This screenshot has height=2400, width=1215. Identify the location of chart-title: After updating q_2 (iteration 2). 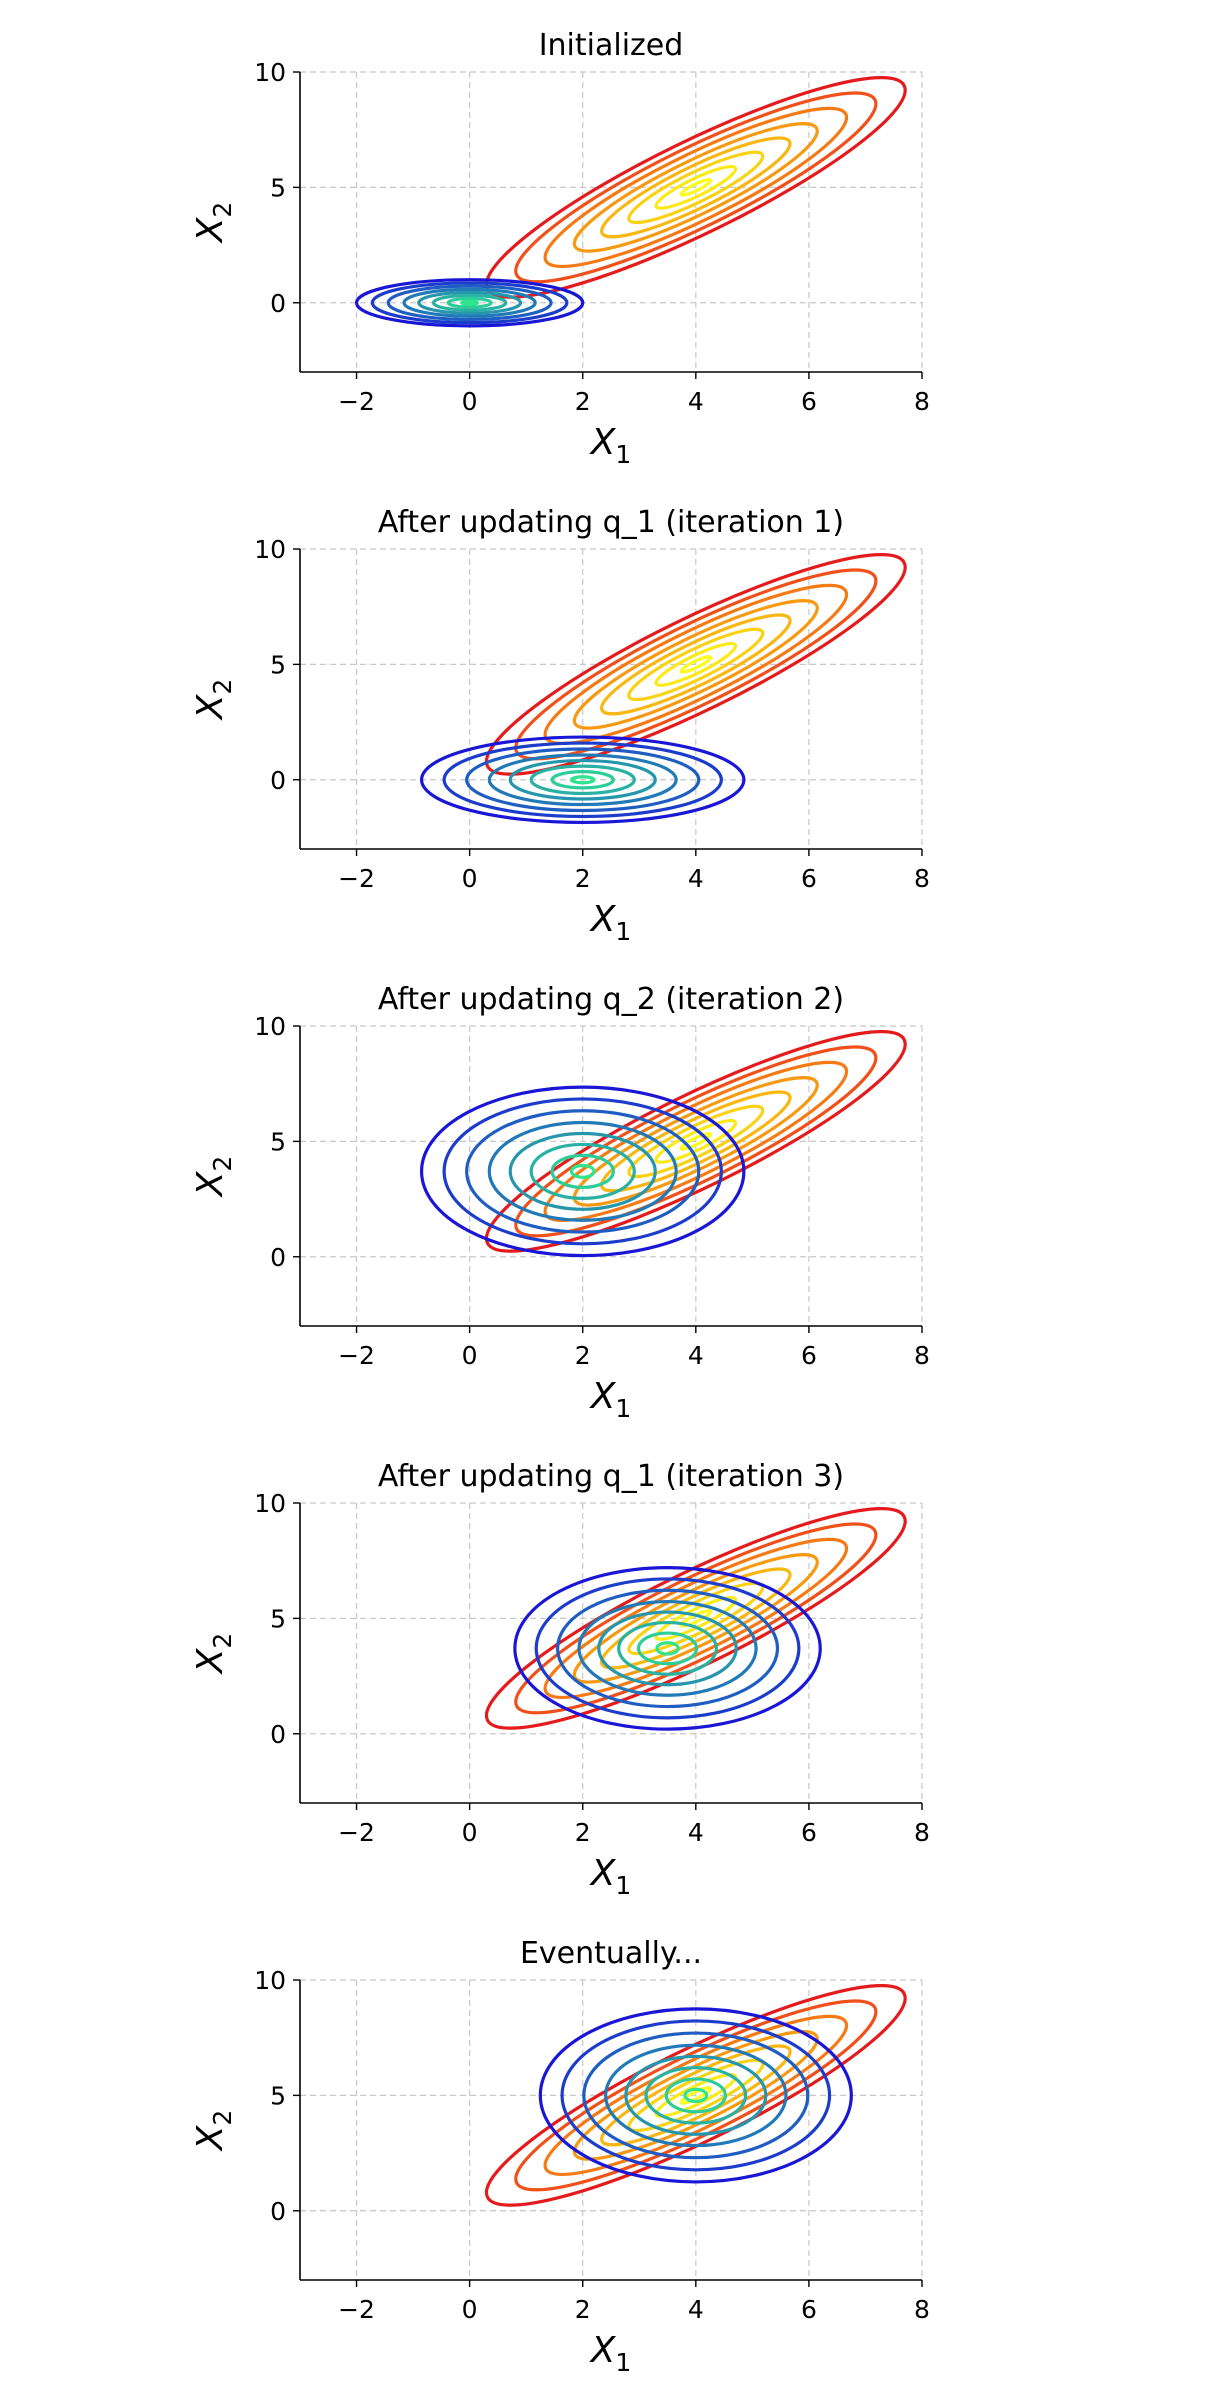
(611, 999).